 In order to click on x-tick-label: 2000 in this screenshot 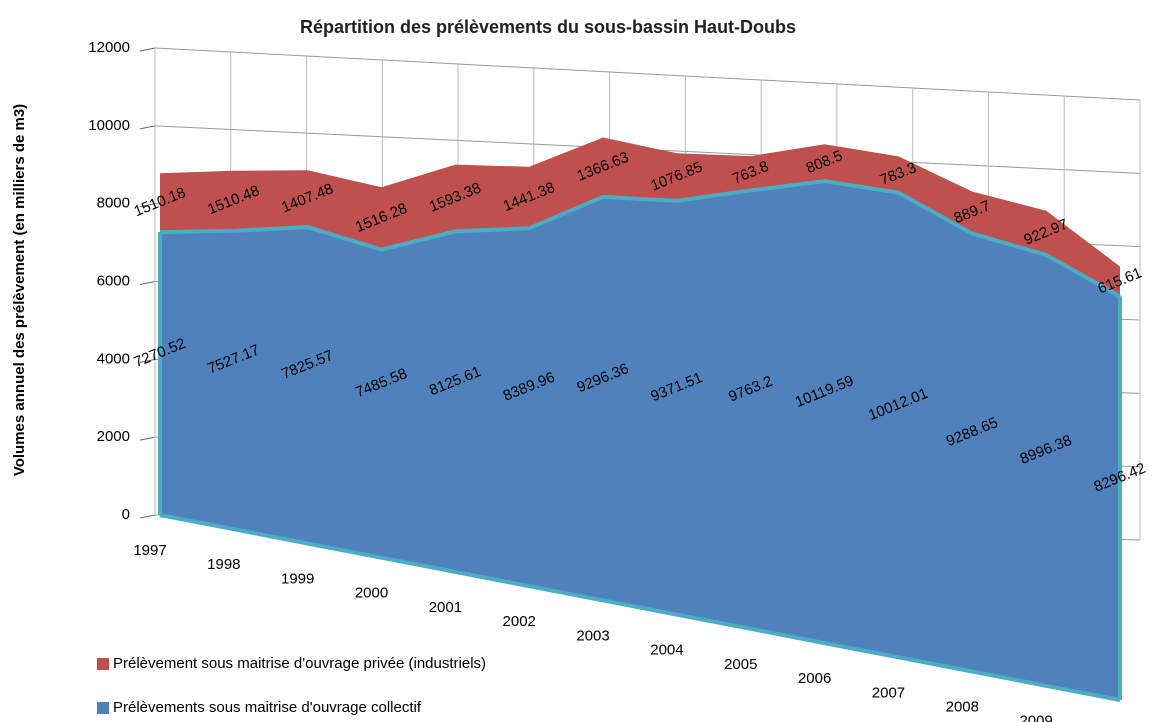, I will do `click(371, 593)`.